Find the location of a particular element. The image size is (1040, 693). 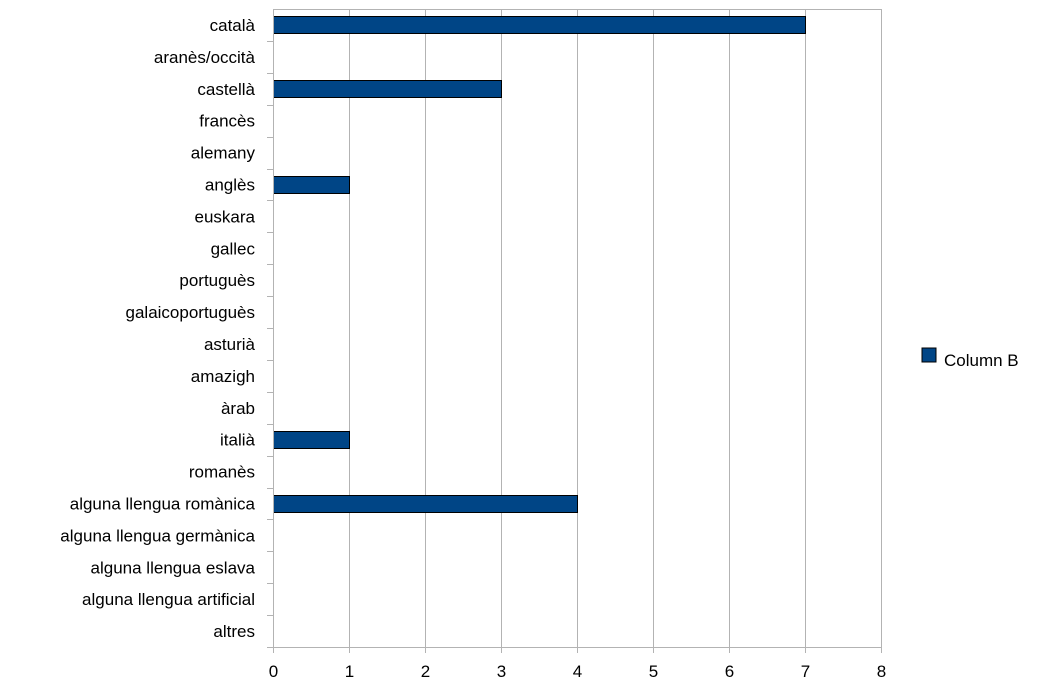

category-label: alemany is located at coordinates (223, 153).